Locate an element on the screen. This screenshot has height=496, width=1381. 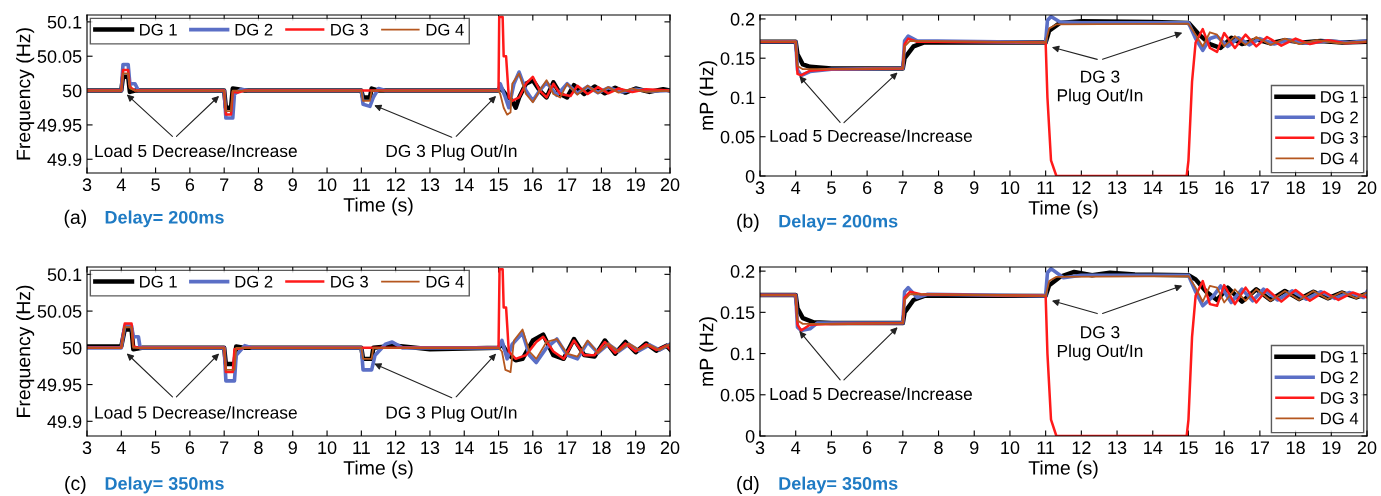
text: (b) is located at coordinates (748, 222).